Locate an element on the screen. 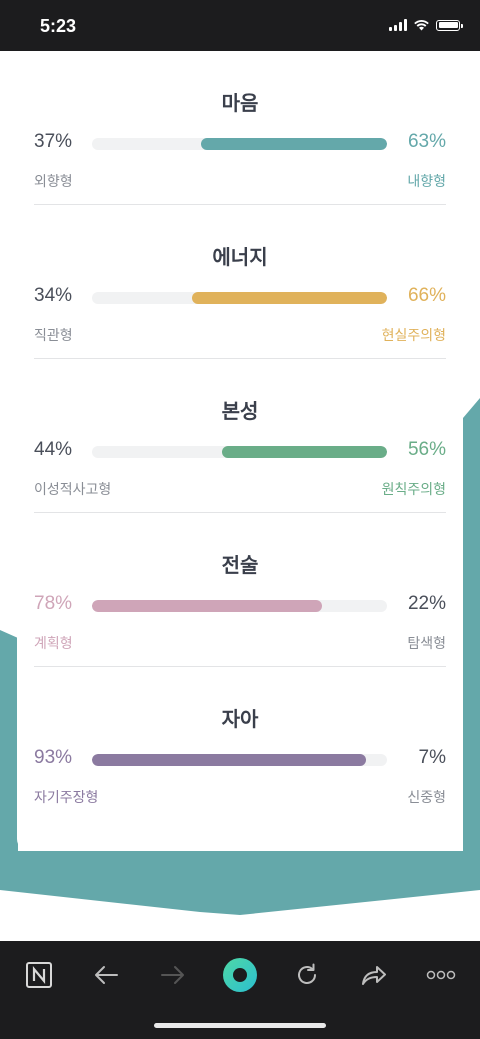 The image size is (480, 1039). right-type-label: 현실주의형 is located at coordinates (413, 336).